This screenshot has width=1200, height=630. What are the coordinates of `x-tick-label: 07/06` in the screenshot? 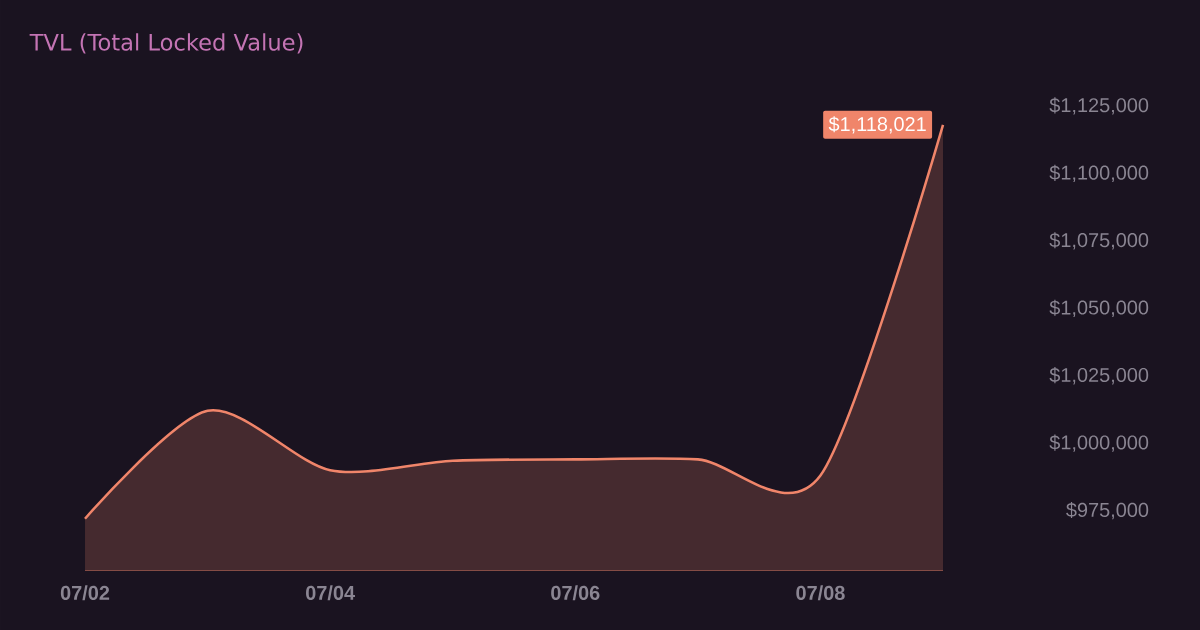 It's located at (575, 593).